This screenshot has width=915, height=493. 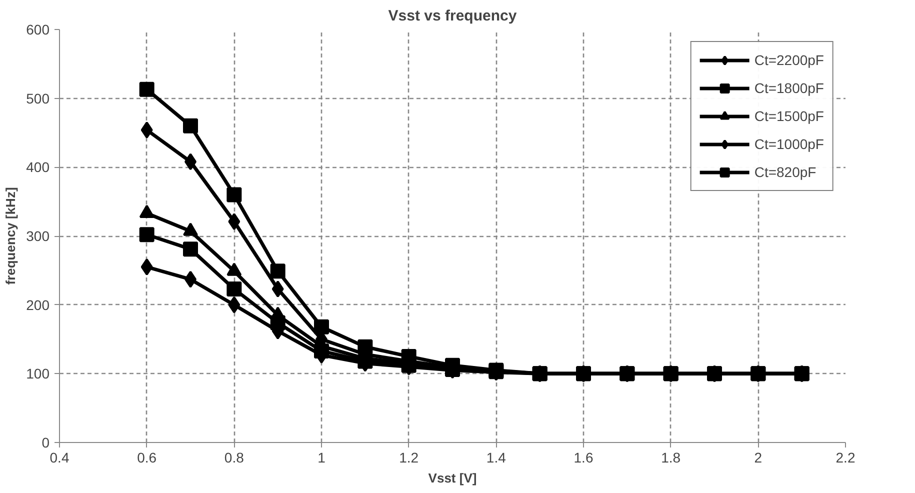 What do you see at coordinates (38, 374) in the screenshot?
I see `y-tick-label: 100` at bounding box center [38, 374].